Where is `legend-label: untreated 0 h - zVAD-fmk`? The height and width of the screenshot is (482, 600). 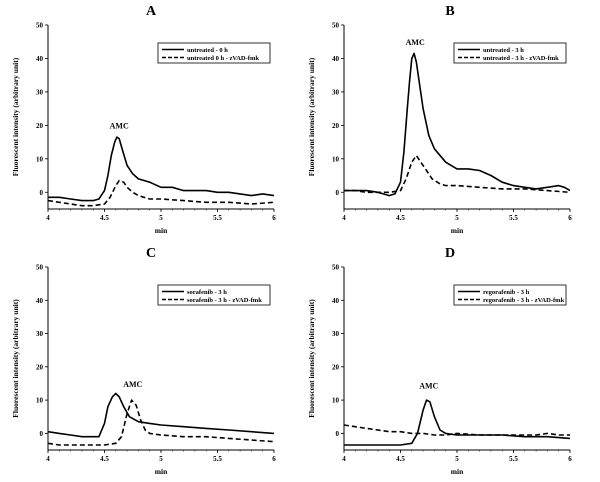
legend-label: untreated 0 h - zVAD-fmk is located at coordinates (223, 58).